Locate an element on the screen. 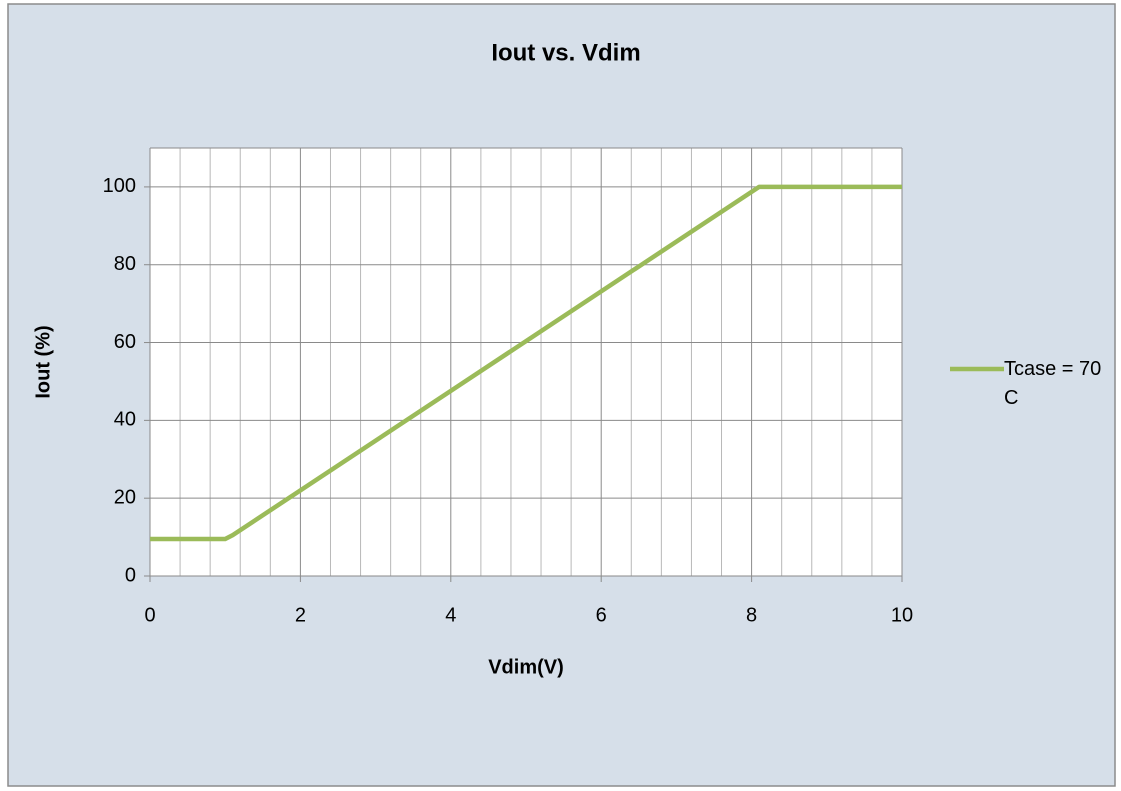 The image size is (1121, 791). y-tick-label: 20 is located at coordinates (125, 497).